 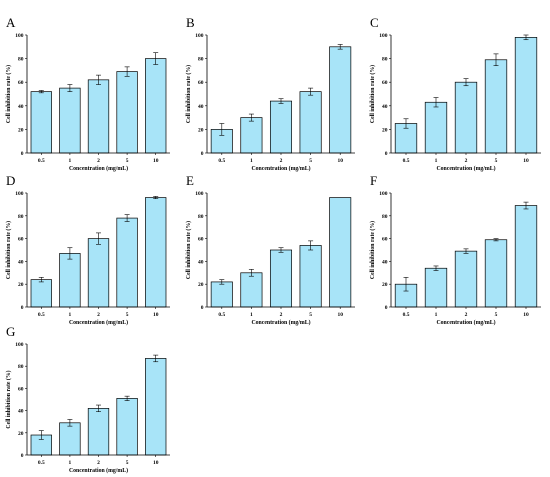 What do you see at coordinates (373, 180) in the screenshot?
I see `panel-letter: F` at bounding box center [373, 180].